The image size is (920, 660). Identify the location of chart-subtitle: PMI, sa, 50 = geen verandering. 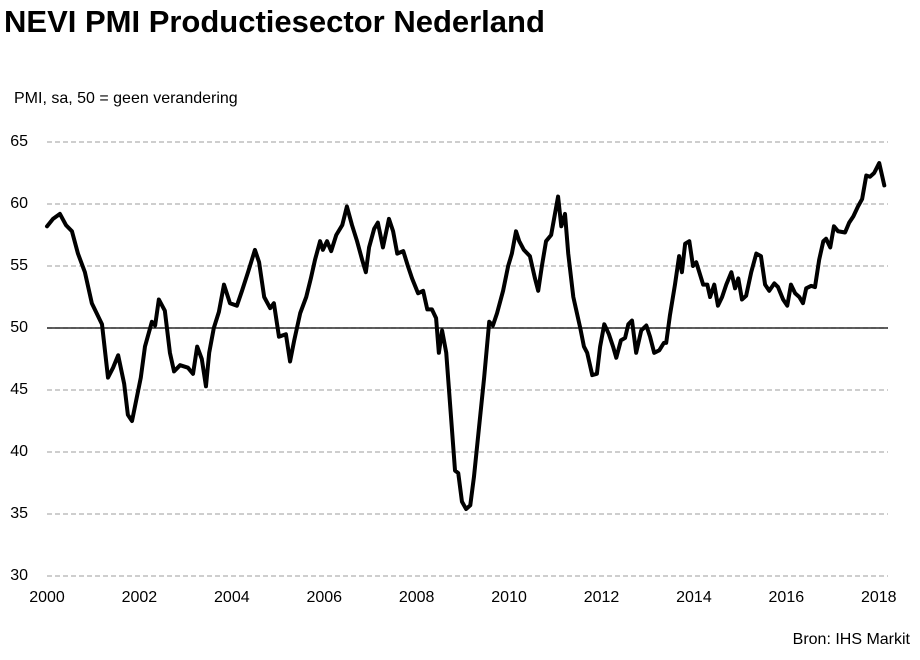
(126, 98).